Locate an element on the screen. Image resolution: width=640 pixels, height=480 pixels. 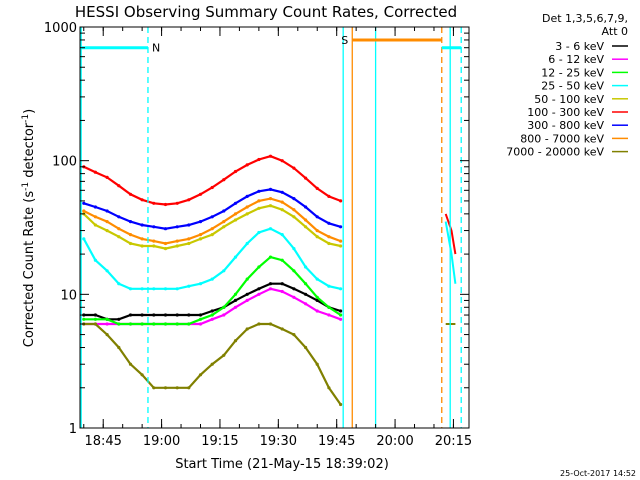
y-tick-label: 1000 is located at coordinates (60, 28).